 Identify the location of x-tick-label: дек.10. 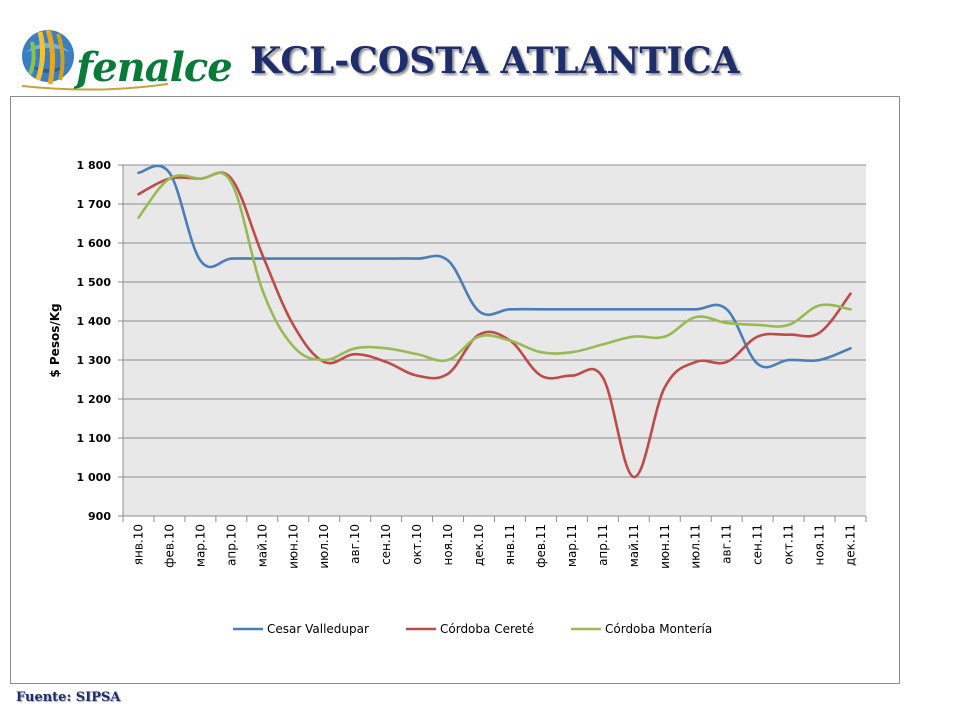
(479, 545).